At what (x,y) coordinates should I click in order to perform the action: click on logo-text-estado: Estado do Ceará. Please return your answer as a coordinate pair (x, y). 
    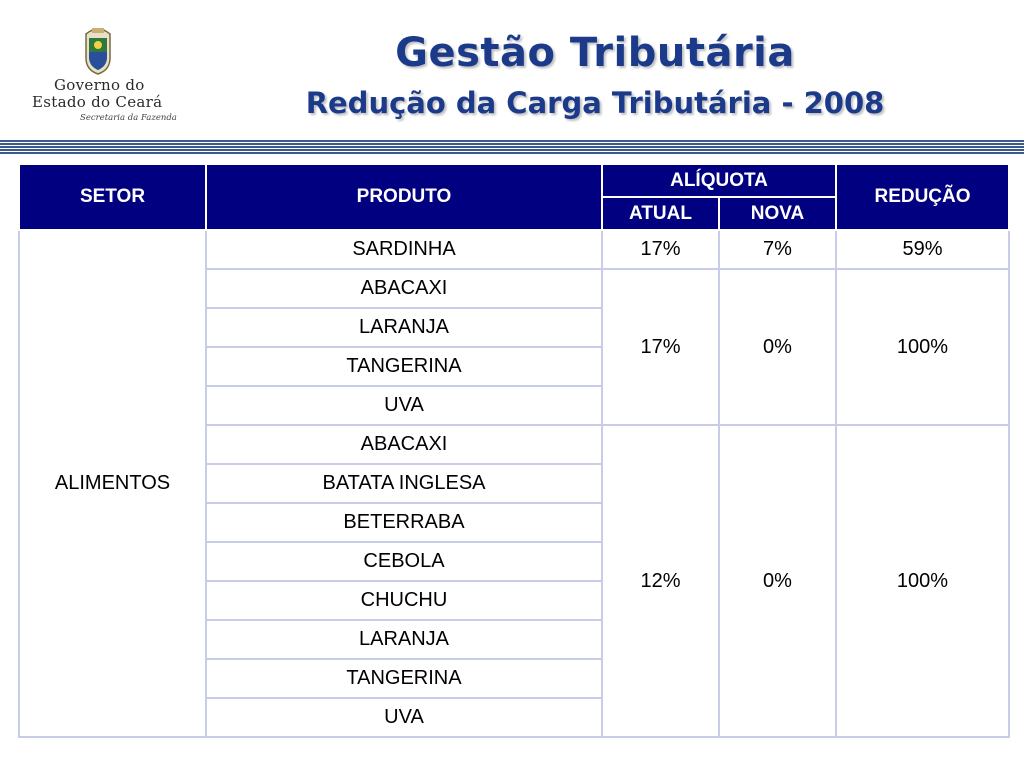
    Looking at the image, I should click on (97, 102).